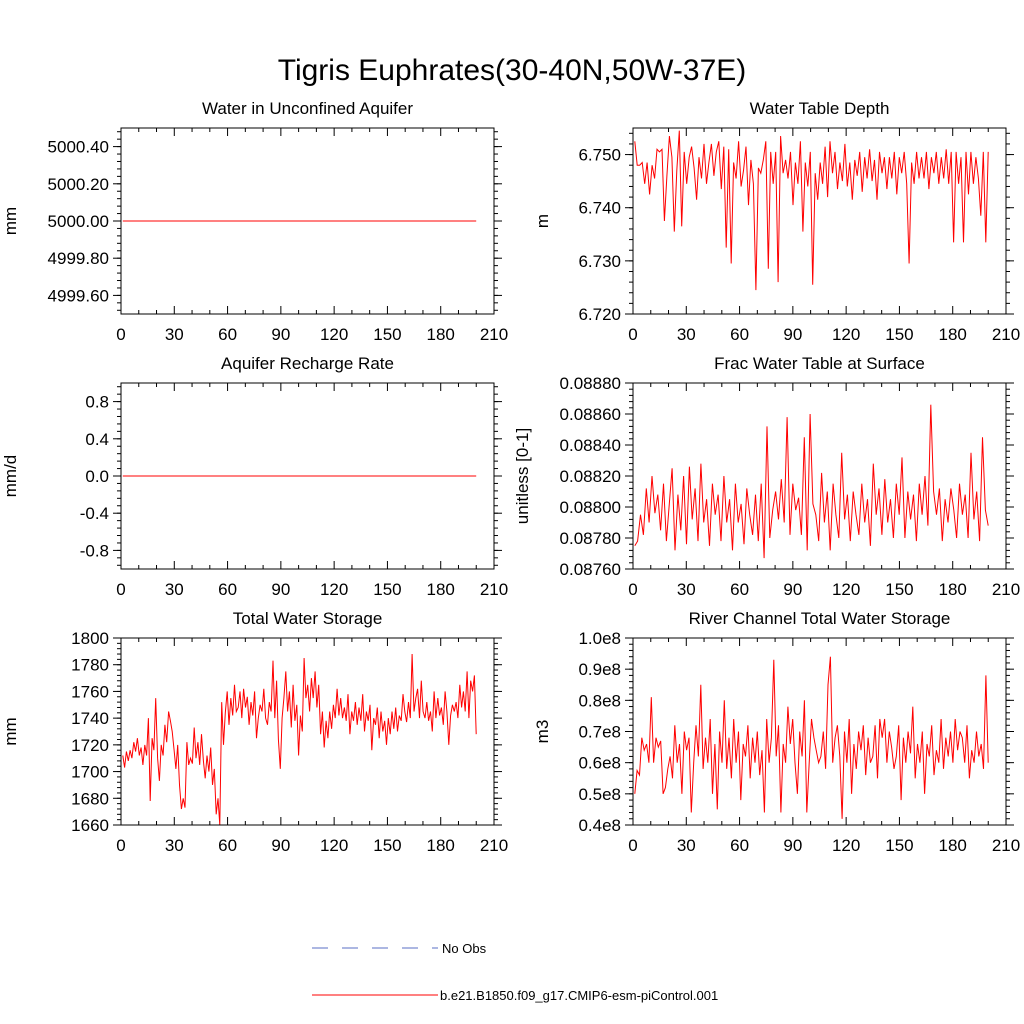  What do you see at coordinates (590, 414) in the screenshot?
I see `y-tick-label: 0.08860` at bounding box center [590, 414].